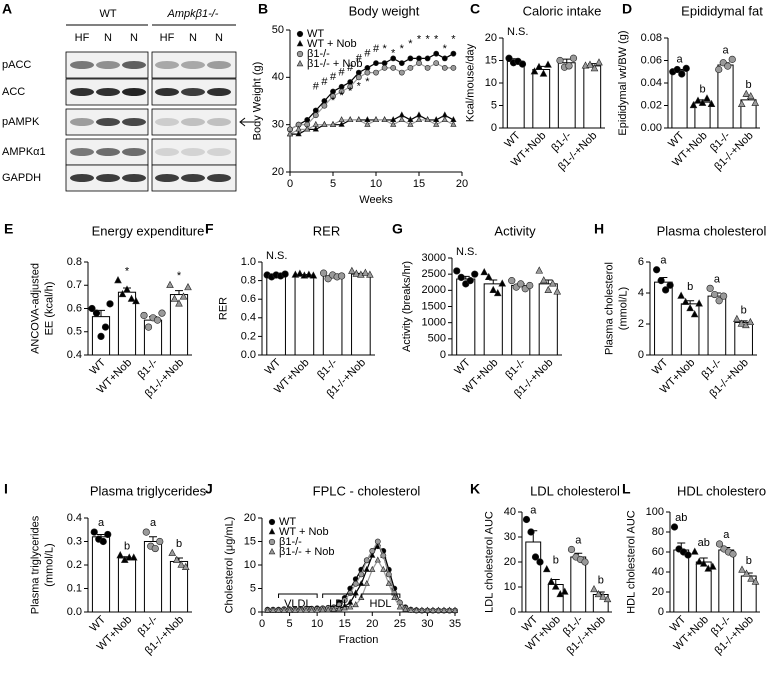  Describe the element at coordinates (578, 540) in the screenshot. I see `significance-label: a` at that location.